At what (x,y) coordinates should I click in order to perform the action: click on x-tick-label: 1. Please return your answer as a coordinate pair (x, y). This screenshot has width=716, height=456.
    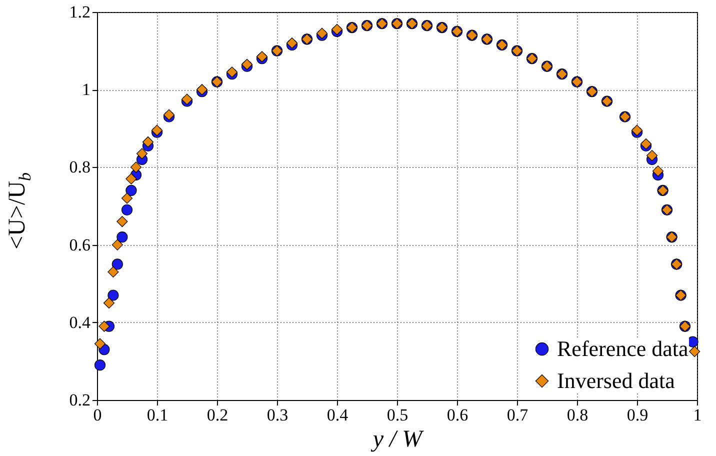
    Looking at the image, I should click on (697, 415).